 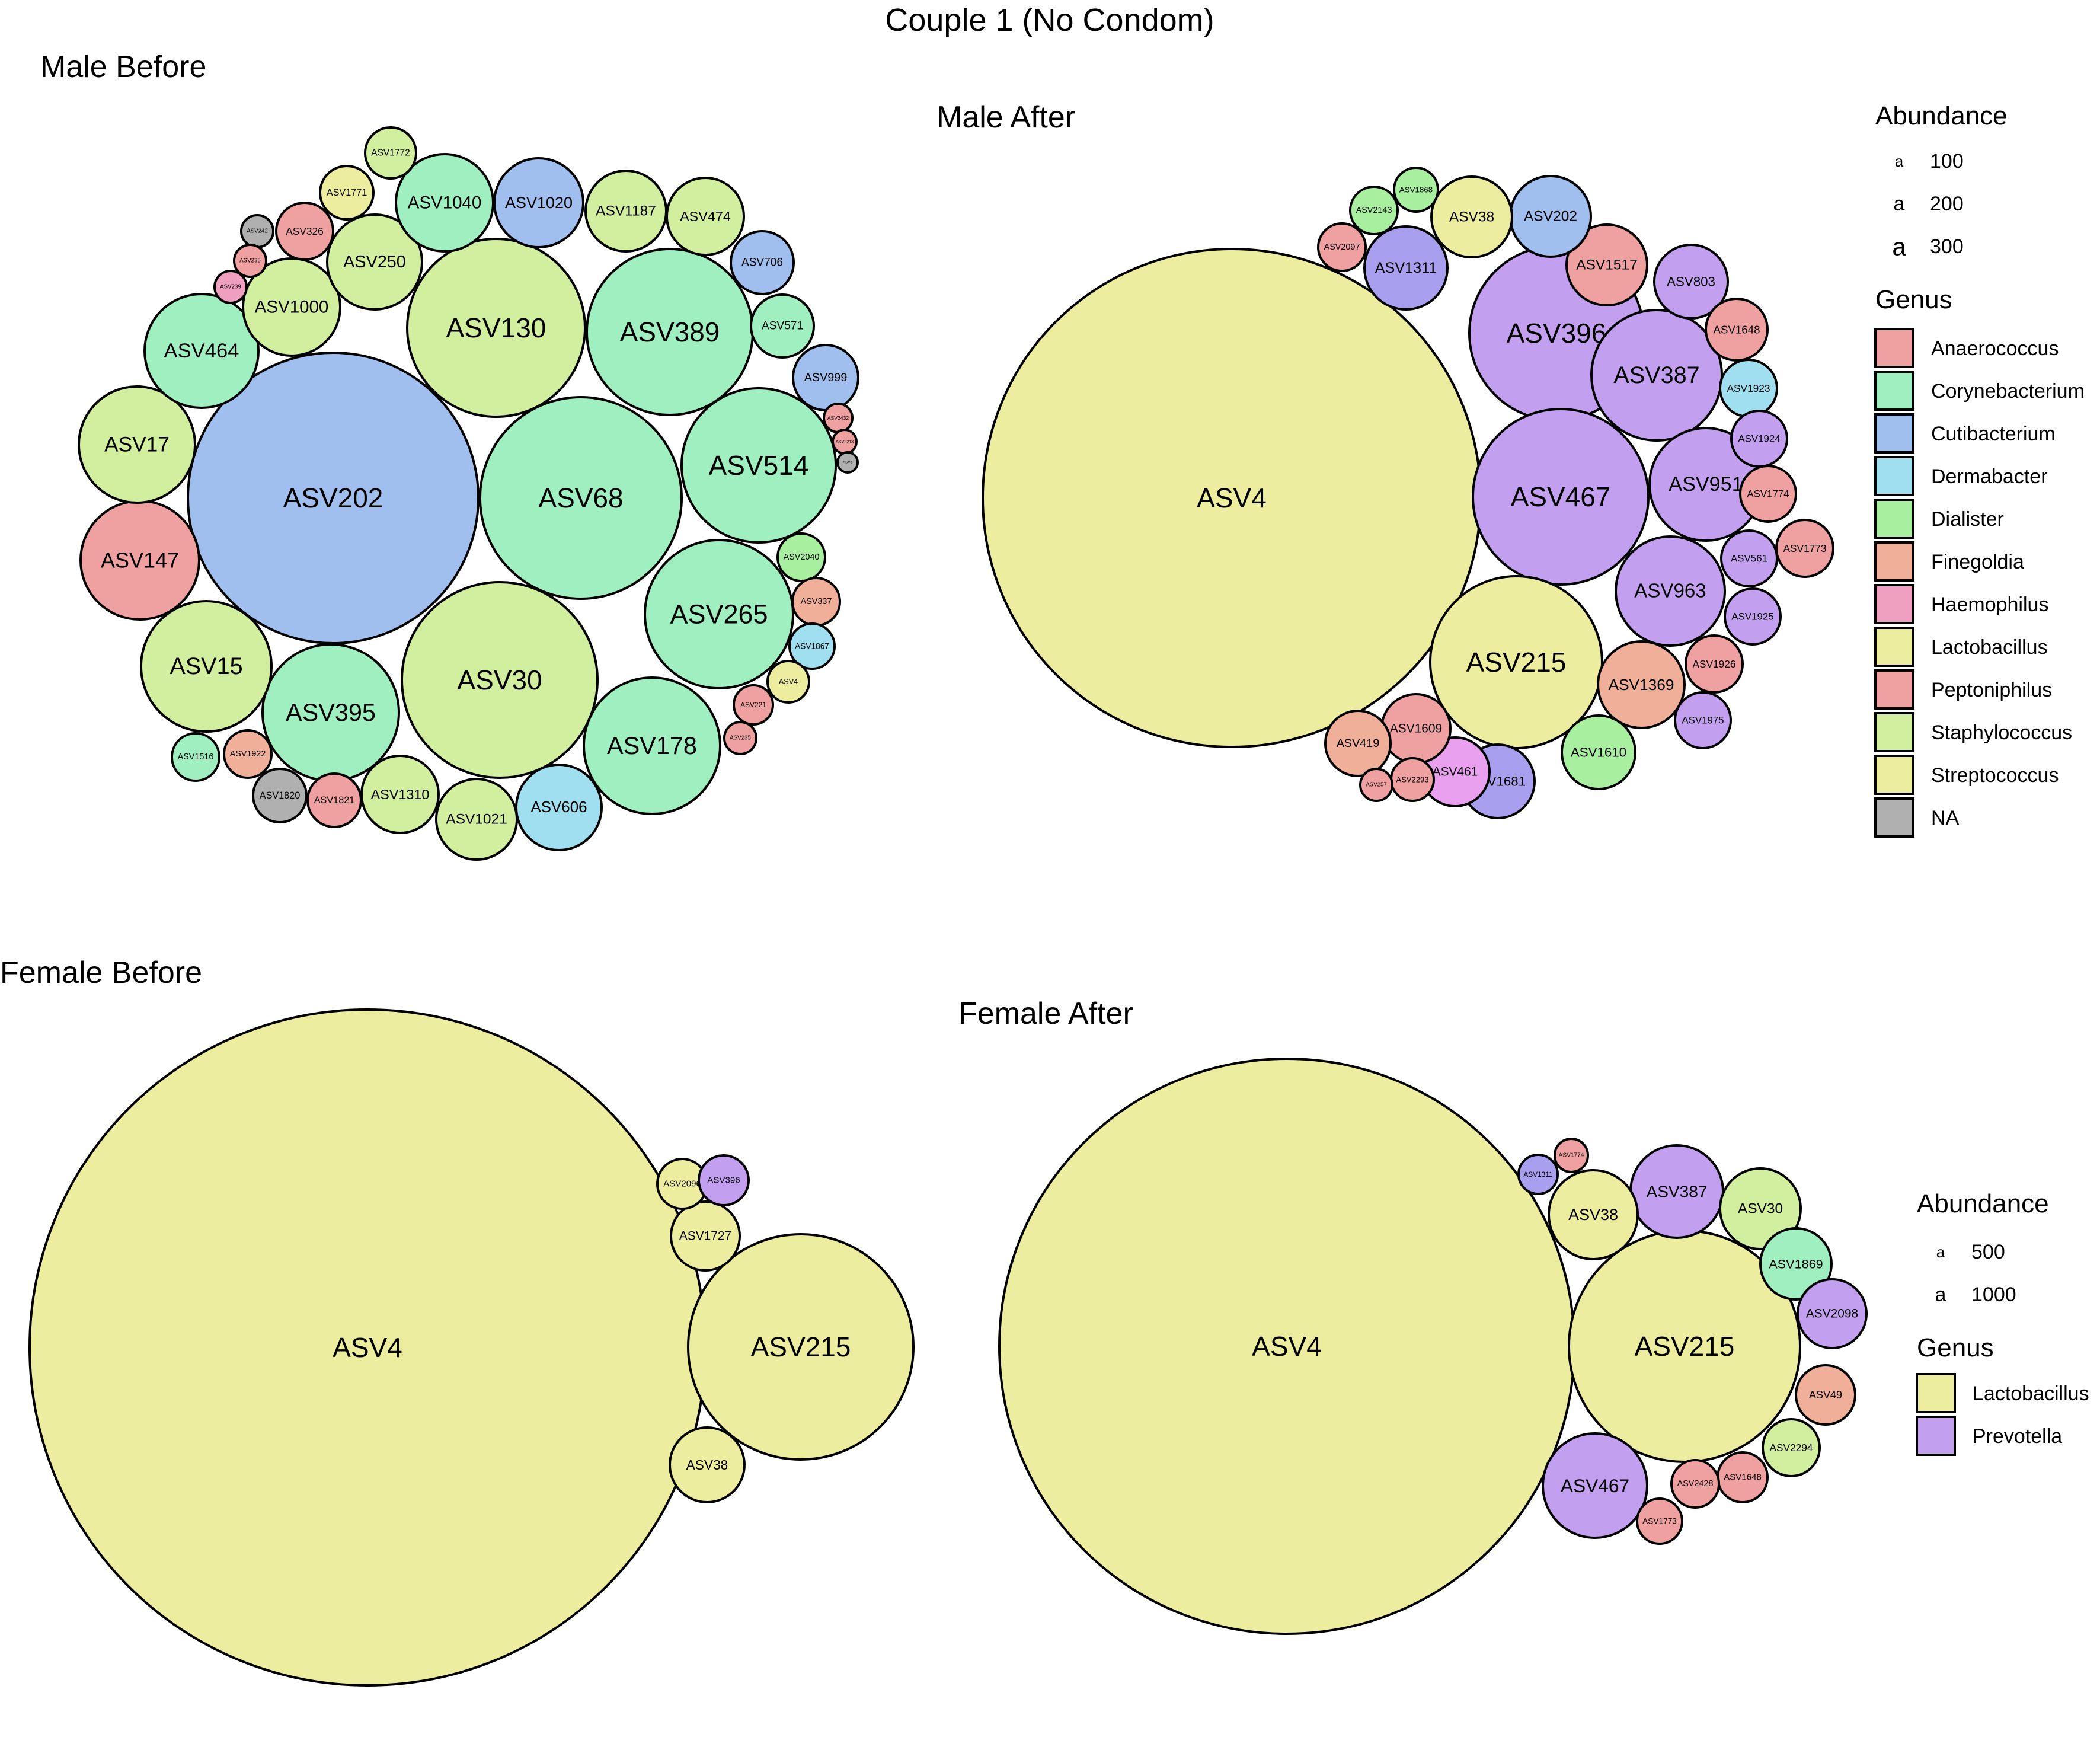 I want to click on bubble-label: ASV49, so click(x=1825, y=1395).